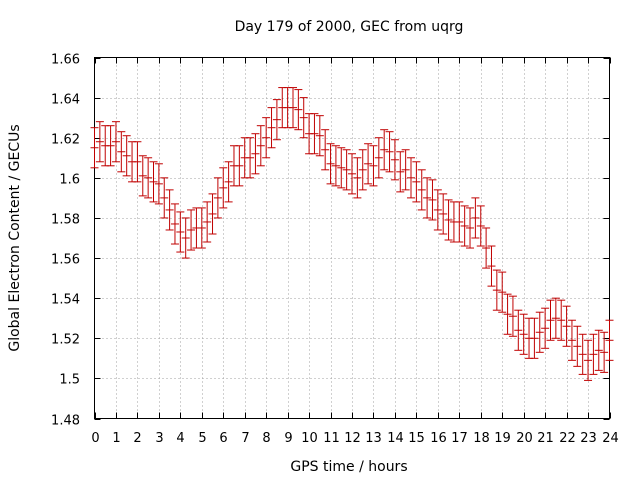  Describe the element at coordinates (266, 438) in the screenshot. I see `x-tick-label: 8` at that location.